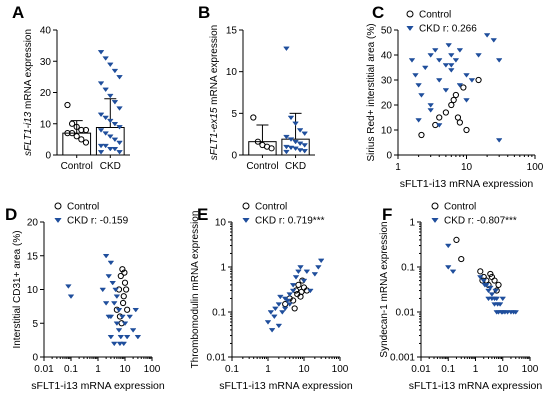  I want to click on x-tick-label: 100, so click(340, 369).